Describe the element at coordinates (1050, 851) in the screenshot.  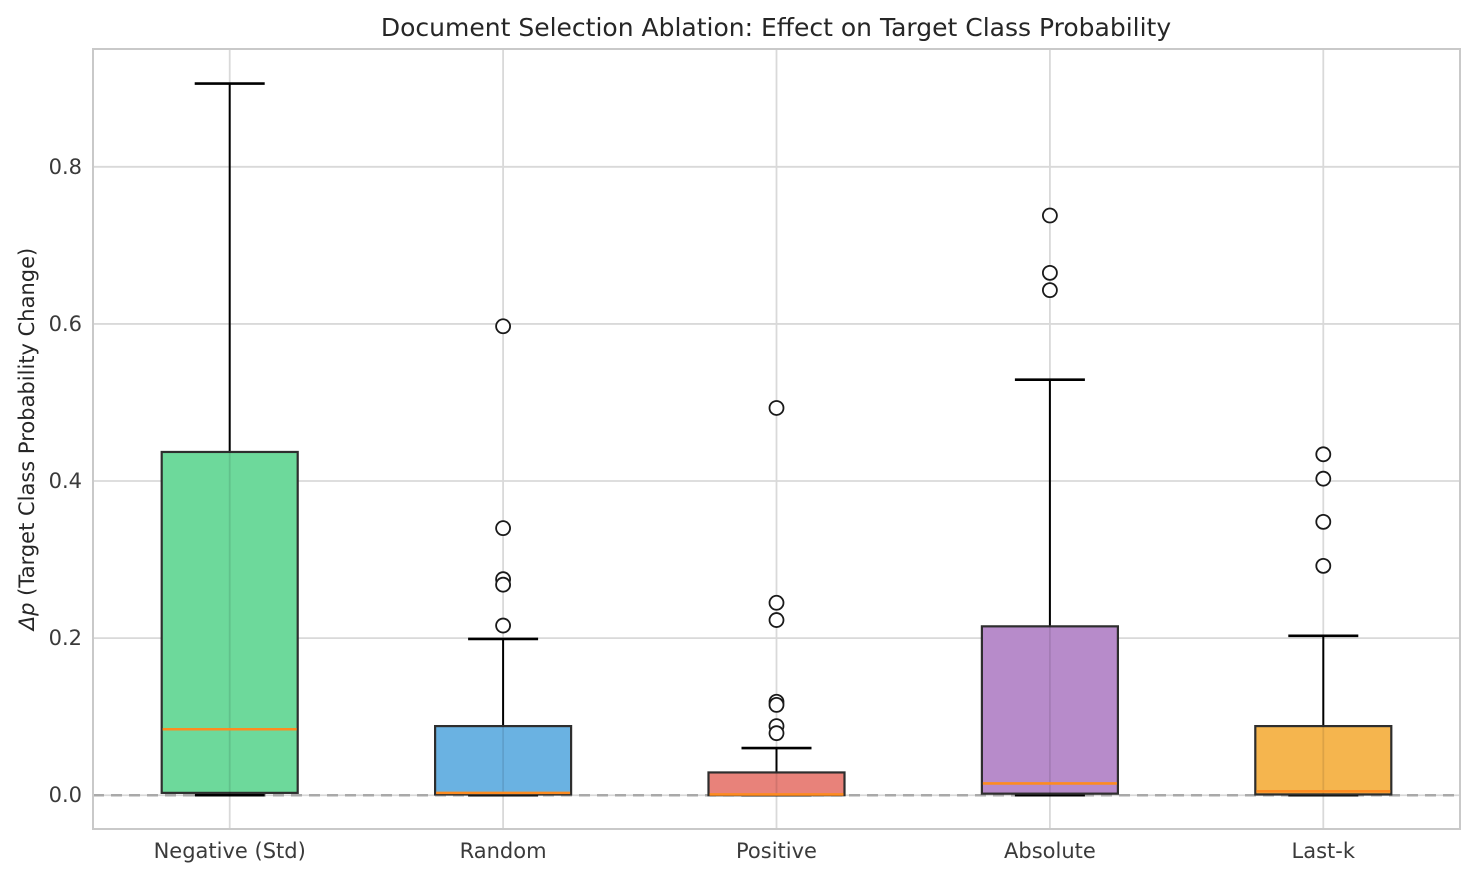
I see `x-tick-label: Absolute` at that location.